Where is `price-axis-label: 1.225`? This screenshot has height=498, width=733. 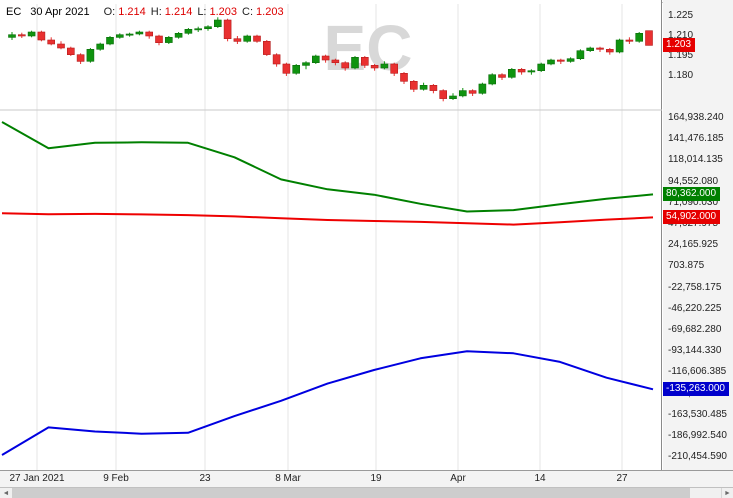 price-axis-label: 1.225 is located at coordinates (681, 15).